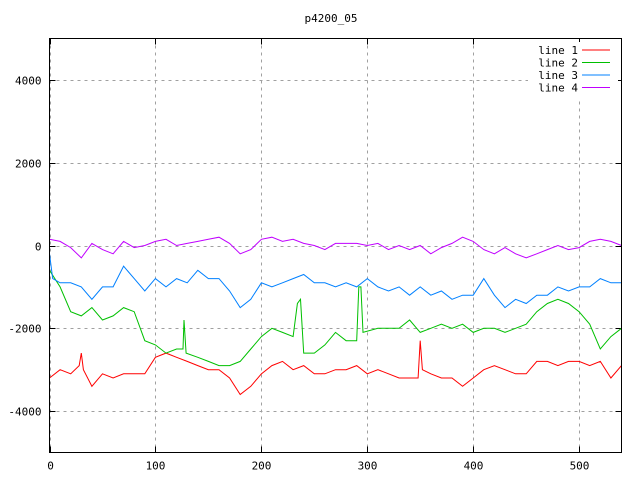 This screenshot has height=480, width=640. I want to click on y-tick-label: 4000, so click(28, 81).